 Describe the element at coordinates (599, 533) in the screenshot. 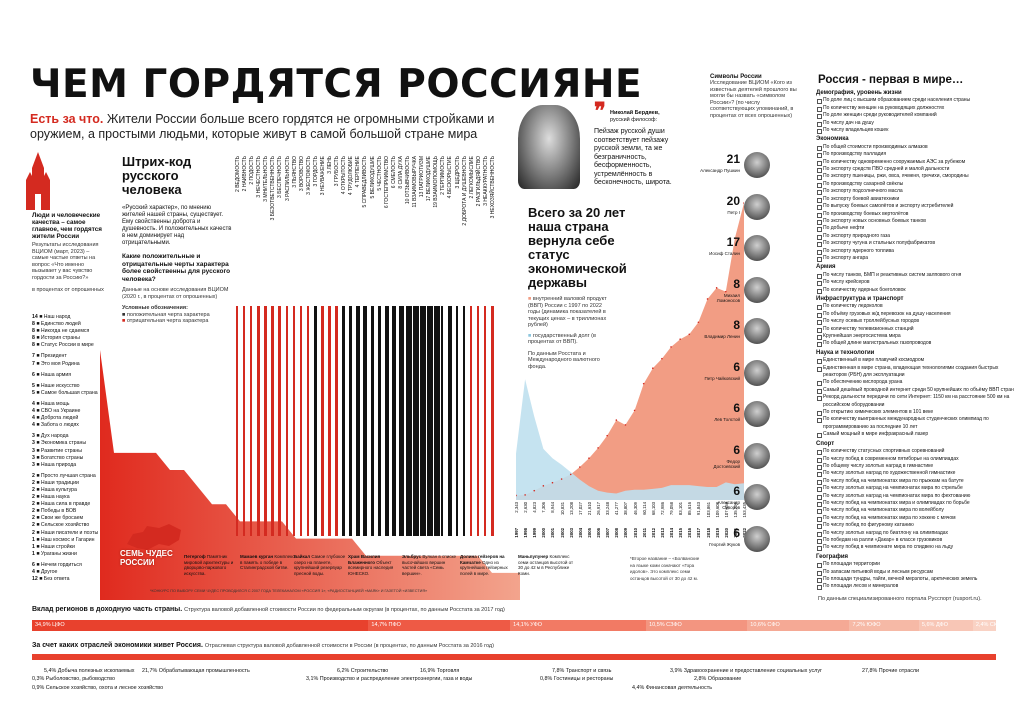

I see `year-tick: 2006` at that location.